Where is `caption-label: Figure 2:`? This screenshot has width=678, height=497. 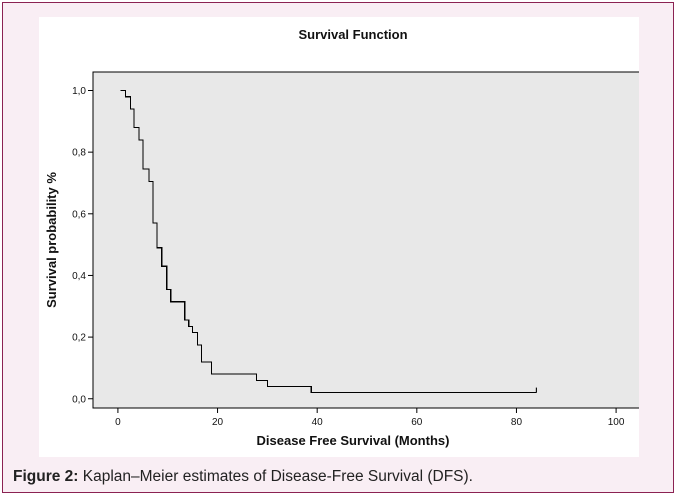 caption-label: Figure 2: is located at coordinates (46, 476).